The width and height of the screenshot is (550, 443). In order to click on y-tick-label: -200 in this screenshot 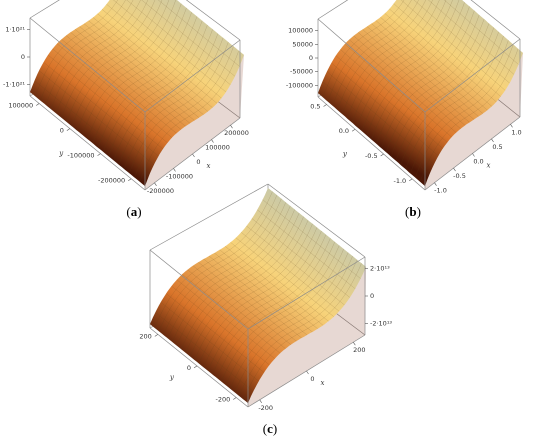, I will do `click(222, 400)`.